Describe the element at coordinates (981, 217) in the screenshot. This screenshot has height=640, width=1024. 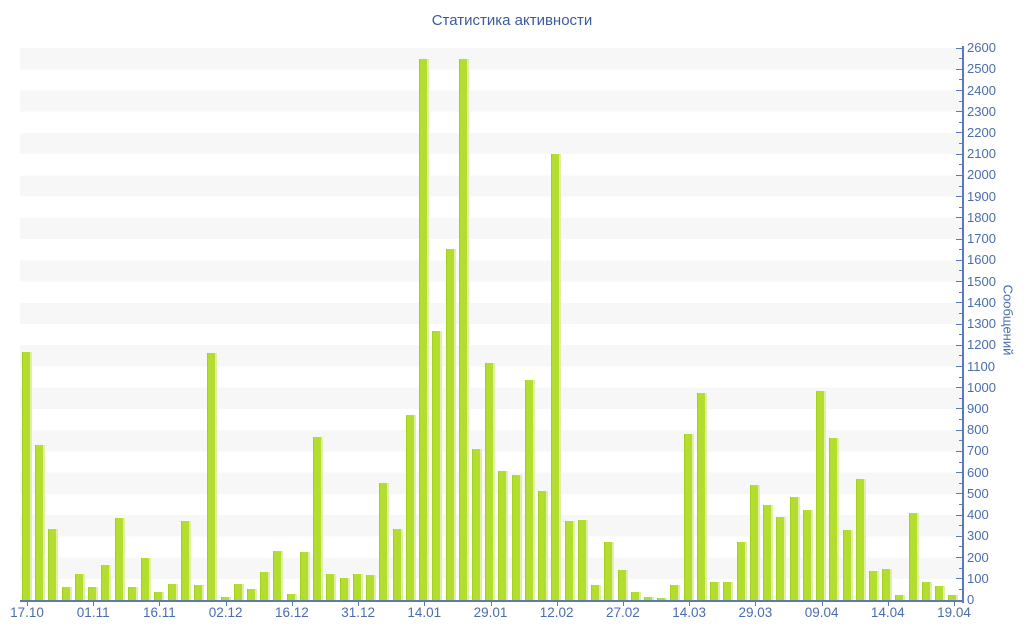
I see `y-tick-label: 1800` at that location.